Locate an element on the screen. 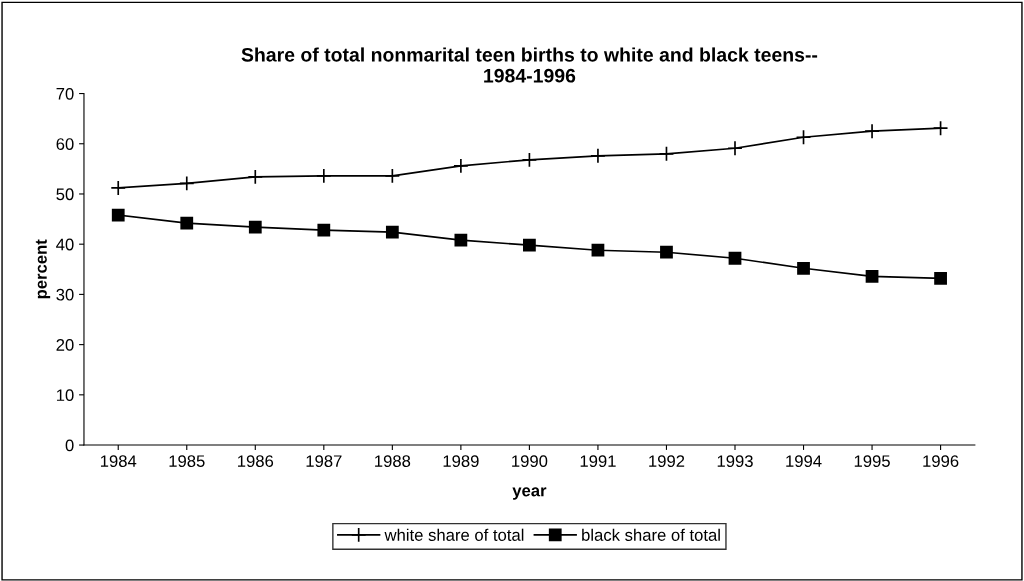 Image resolution: width=1024 pixels, height=581 pixels. chart-title: Share of total nonmarital teen births to white and black teens-- 1984-1996 is located at coordinates (529, 65).